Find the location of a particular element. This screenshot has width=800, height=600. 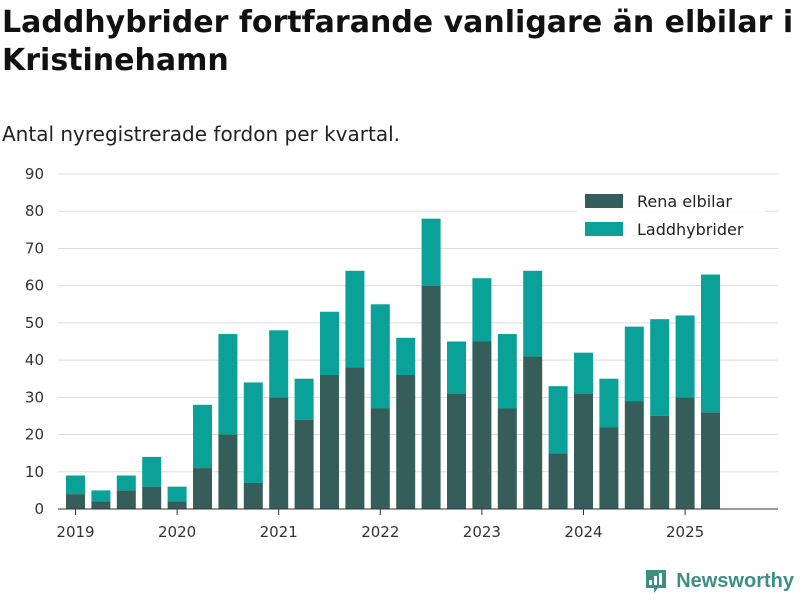

x-tick-label: 2022 is located at coordinates (380, 532).